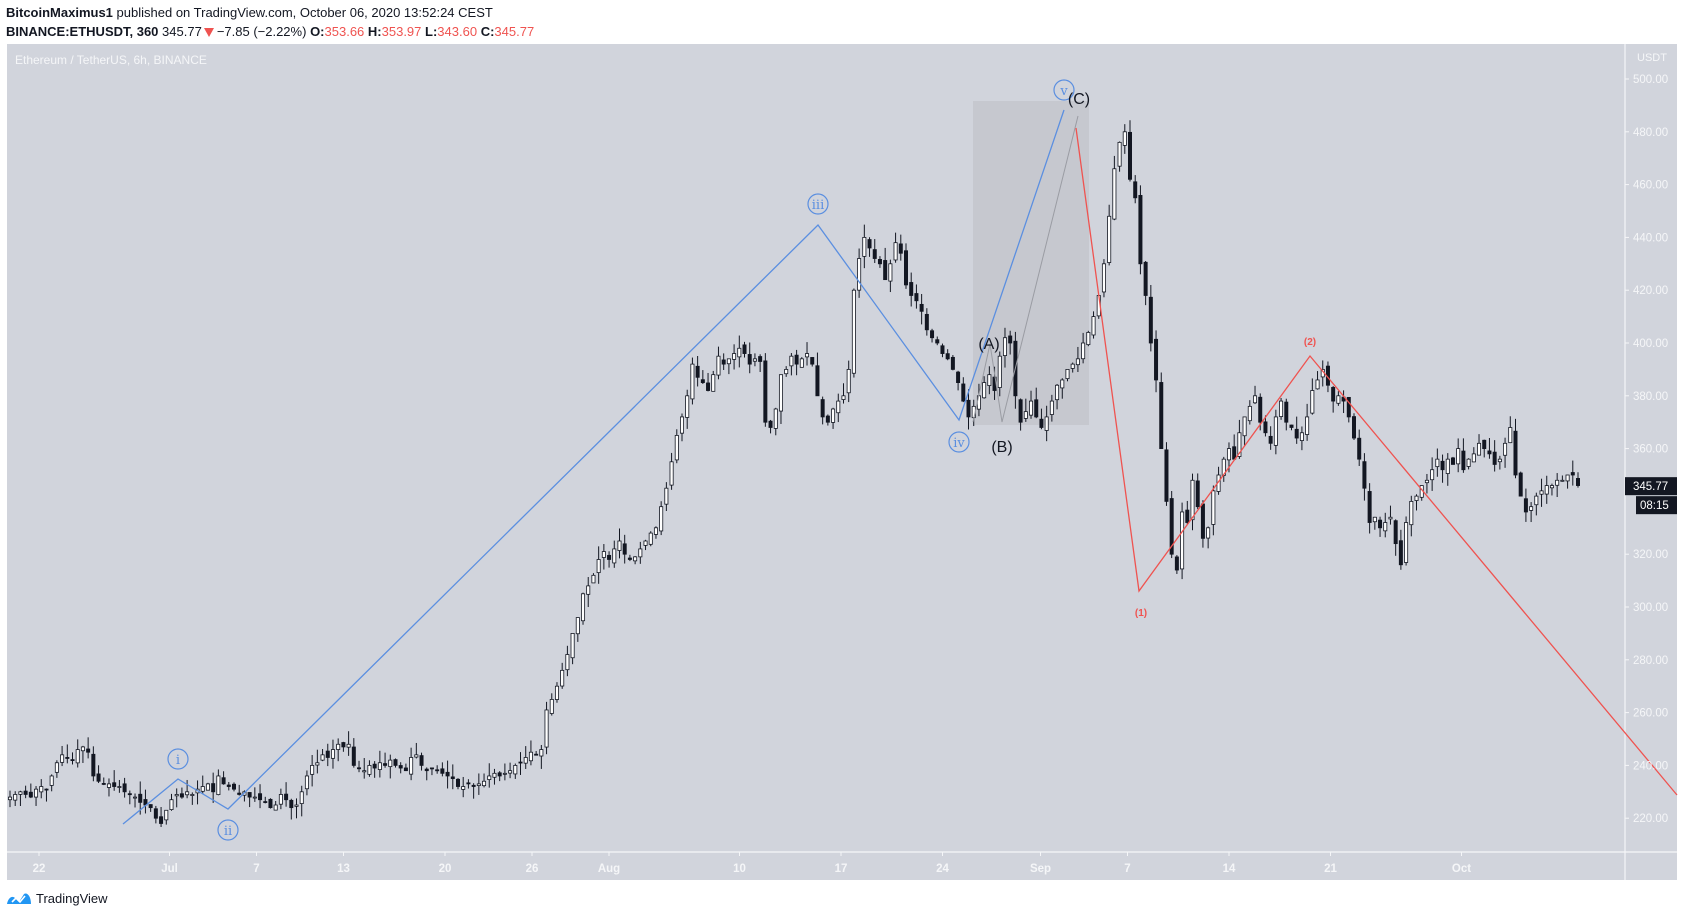  Describe the element at coordinates (261, 31) in the screenshot. I see `price-change: −7.85 (−2.22%)` at that location.